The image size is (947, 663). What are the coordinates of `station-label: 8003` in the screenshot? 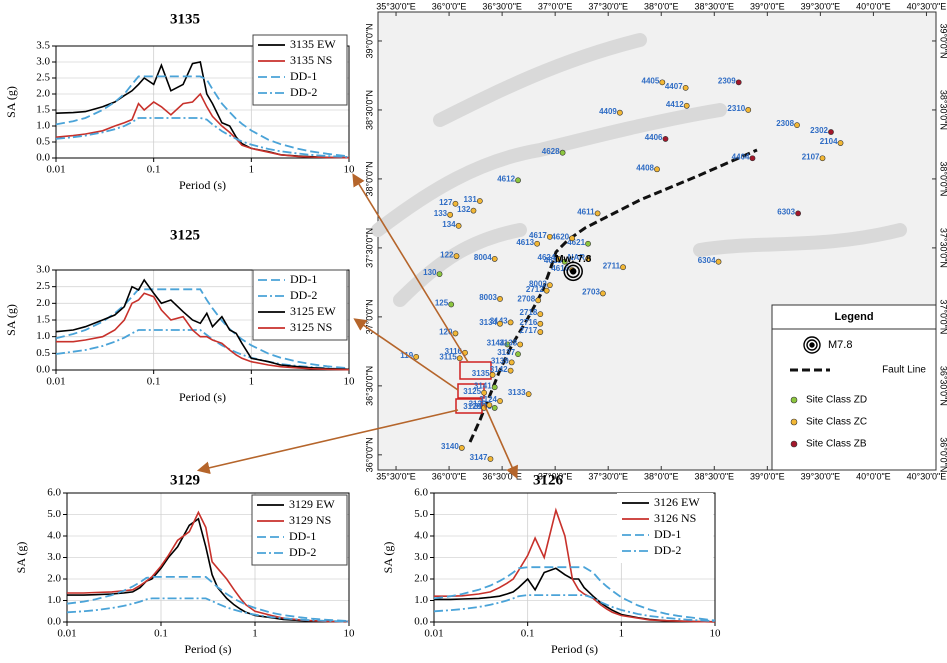 It's located at (488, 297).